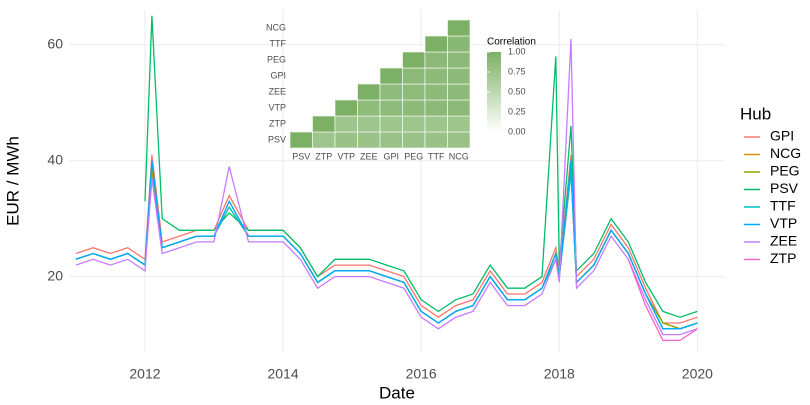  Describe the element at coordinates (785, 171) in the screenshot. I see `legend-label: PEG` at that location.